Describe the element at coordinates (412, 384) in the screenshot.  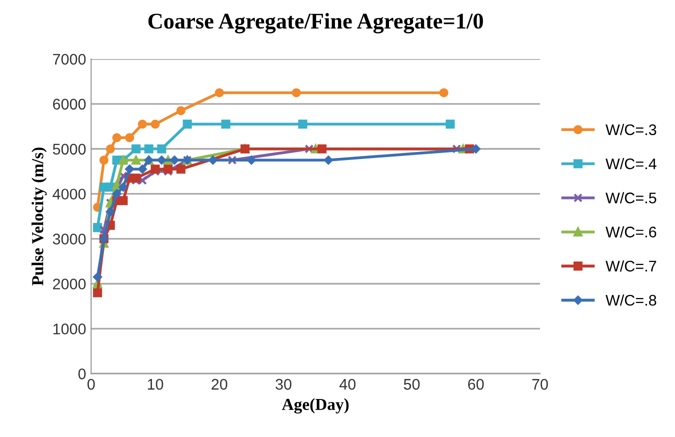
I see `x-tick-label: 50` at that location.